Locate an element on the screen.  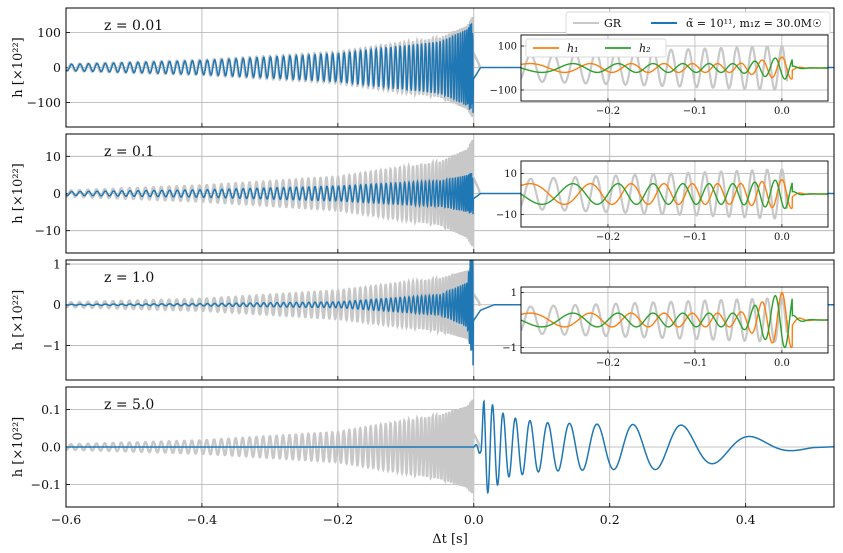
inset-y-tick-label: −100 is located at coordinates (503, 91).